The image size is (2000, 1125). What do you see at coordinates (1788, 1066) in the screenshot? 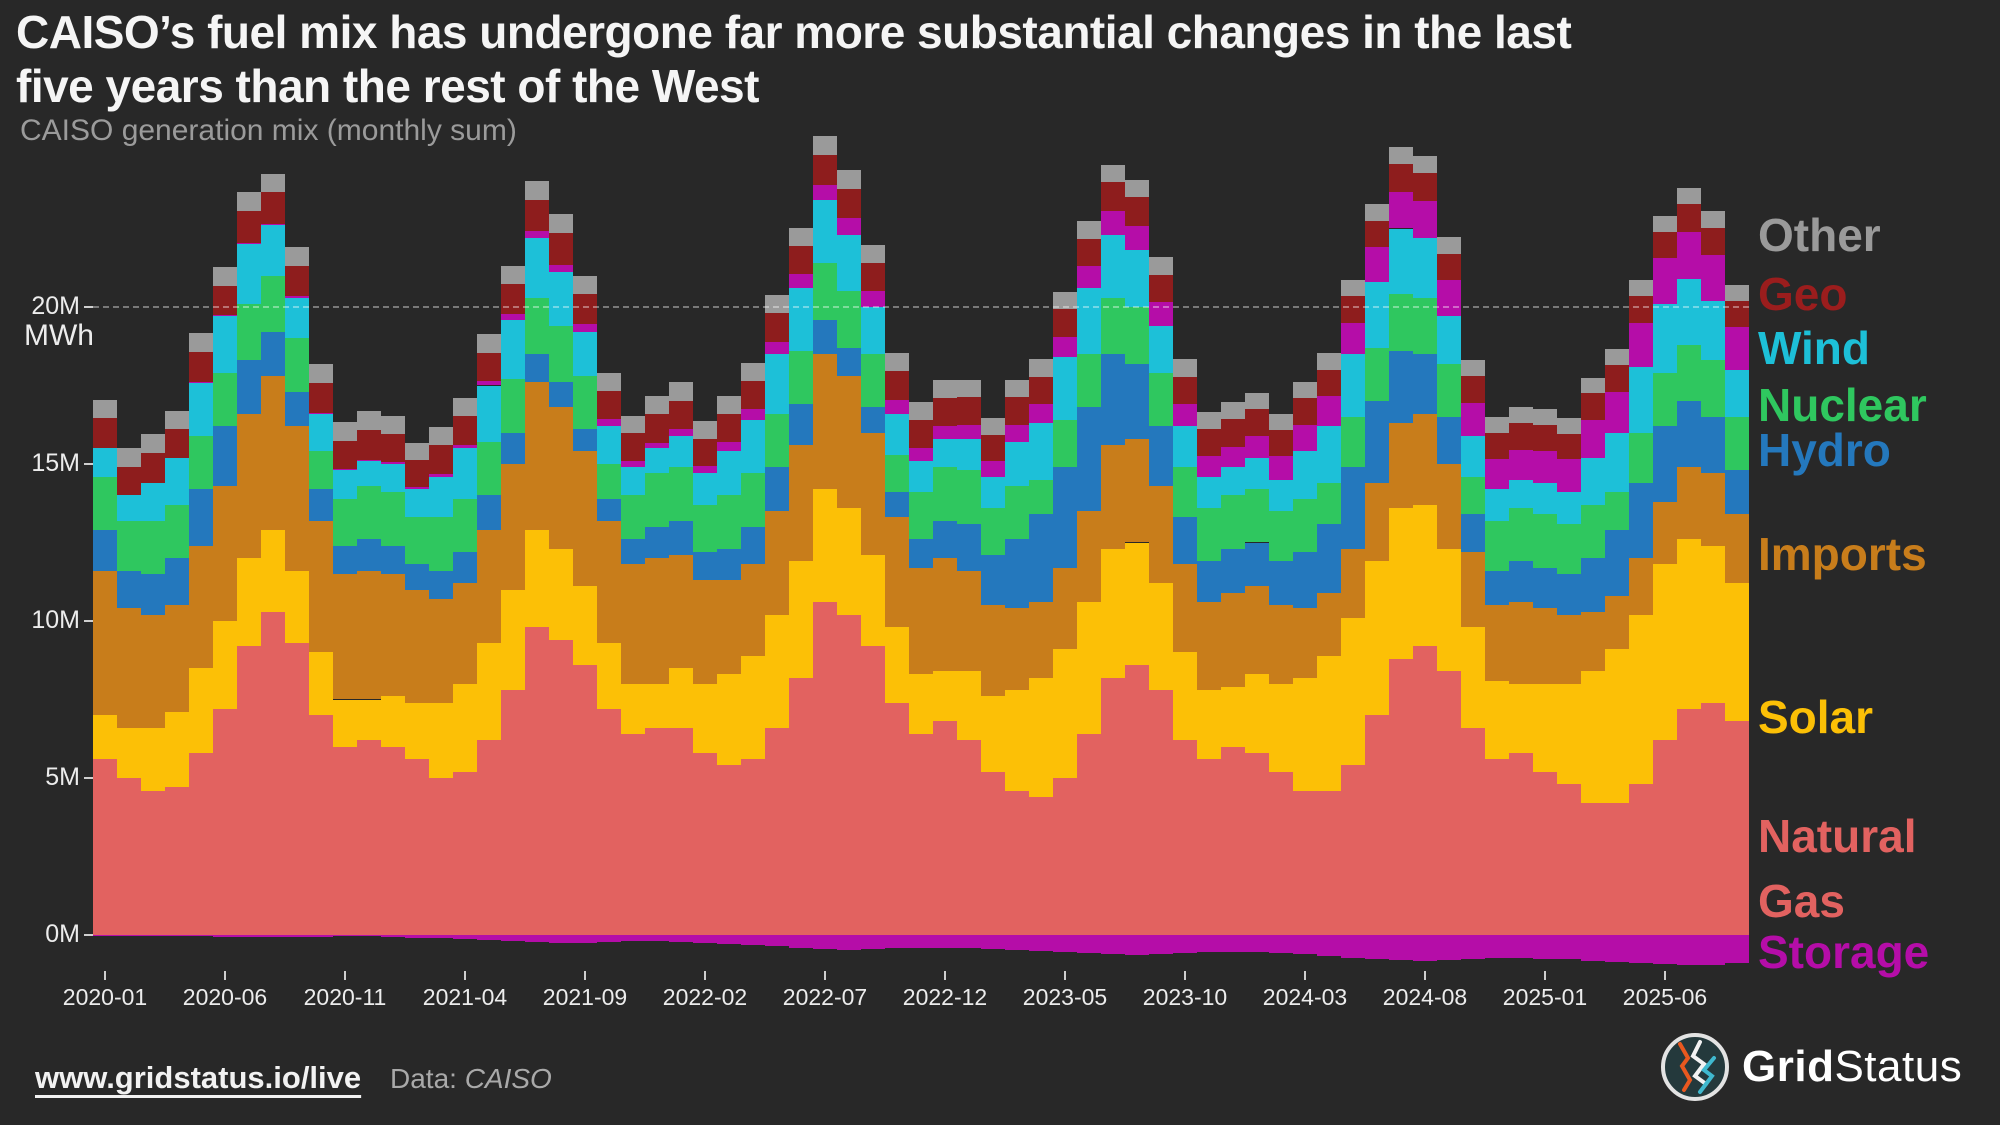
I see `brand-word-grid: Grid` at bounding box center [1788, 1066].